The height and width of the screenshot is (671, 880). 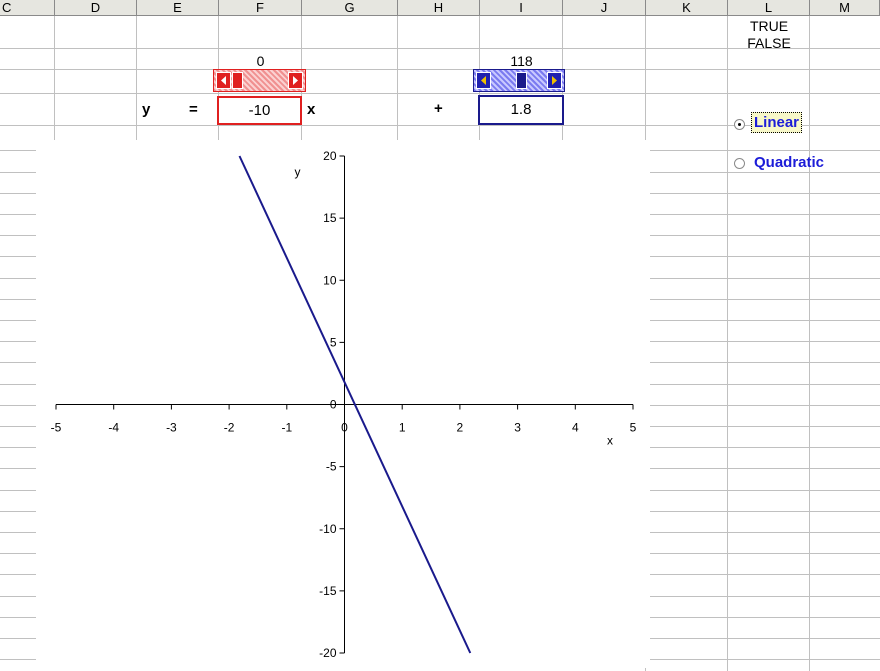 What do you see at coordinates (789, 162) in the screenshot?
I see `quadratic-option-label: Quadratic` at bounding box center [789, 162].